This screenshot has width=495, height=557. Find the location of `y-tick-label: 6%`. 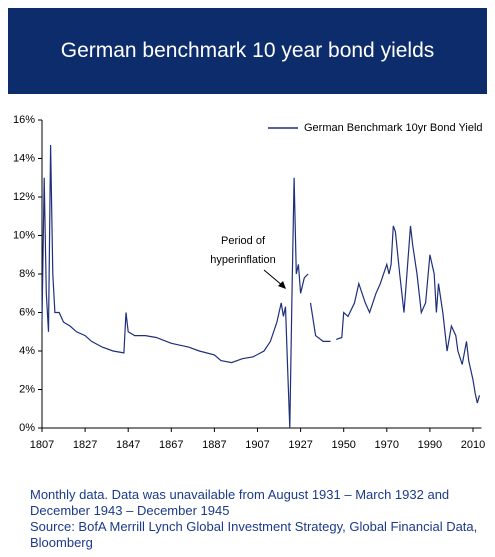

y-tick-label: 6% is located at coordinates (27, 312).